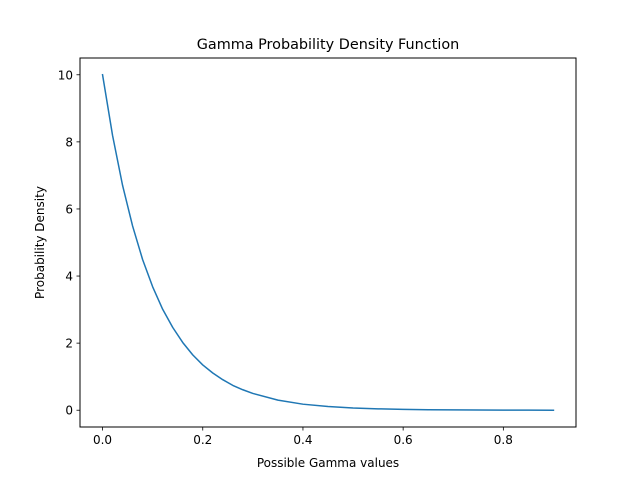  Describe the element at coordinates (69, 243) in the screenshot. I see `y-axis-ticks: 0 2 4 6 8 10` at that location.